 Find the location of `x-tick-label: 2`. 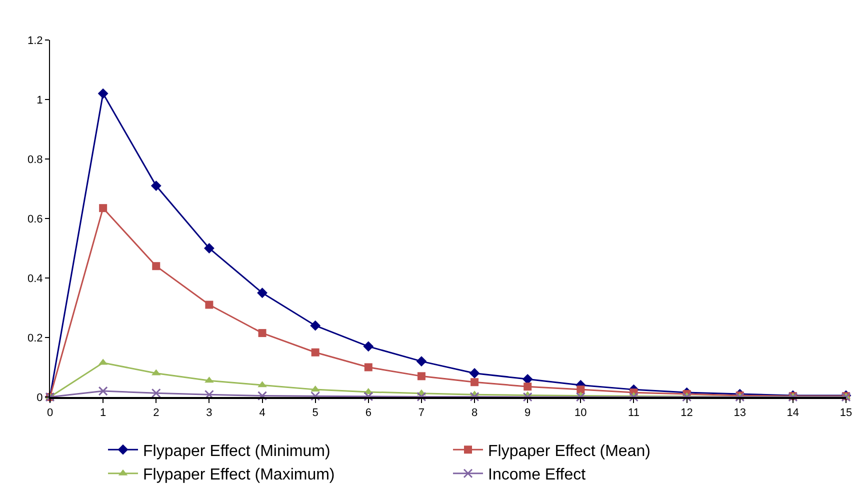

x-tick-label: 2 is located at coordinates (156, 413).